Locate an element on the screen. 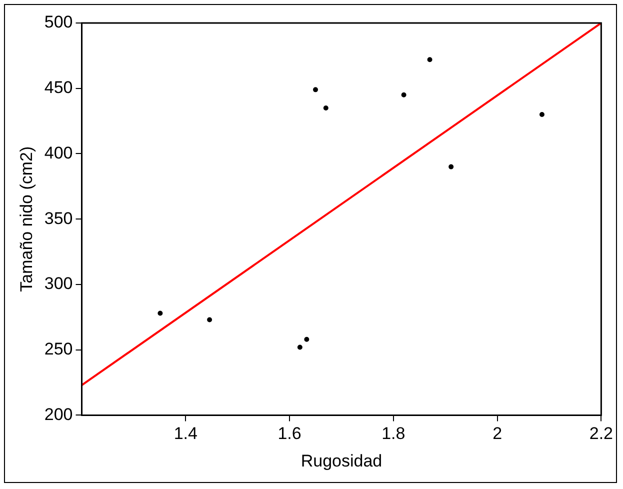  y-tick-label: 300 is located at coordinates (58, 284).